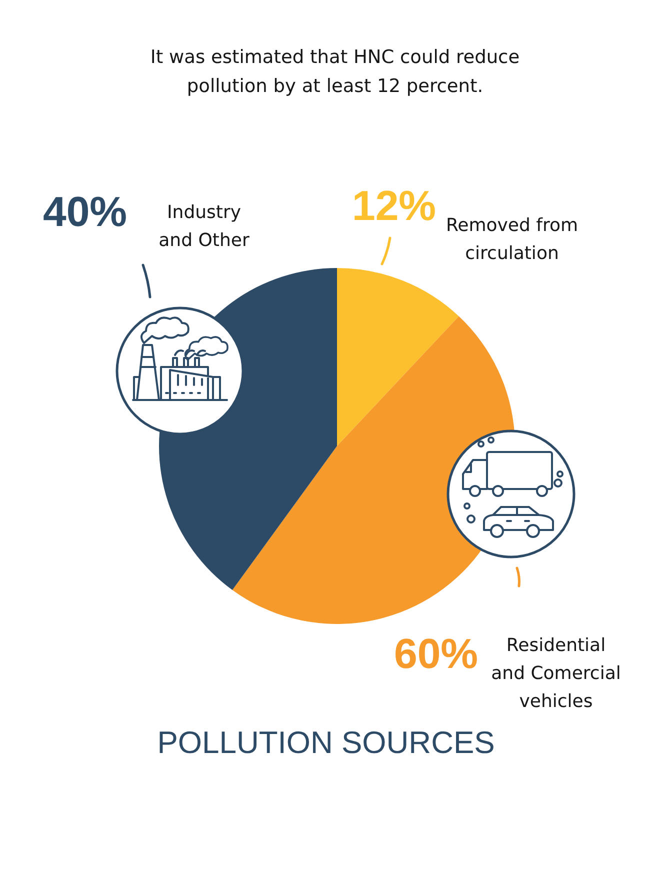 This screenshot has height=870, width=672. What do you see at coordinates (512, 239) in the screenshot?
I see `slice-label: Removed from circulation` at bounding box center [512, 239].